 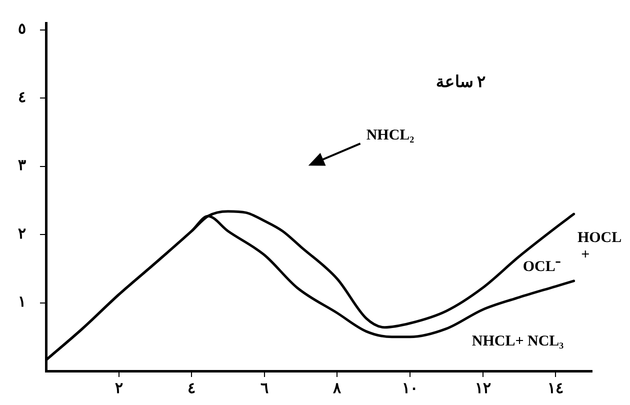 I want to click on x-tick-label: ٦, so click(x=264, y=388).